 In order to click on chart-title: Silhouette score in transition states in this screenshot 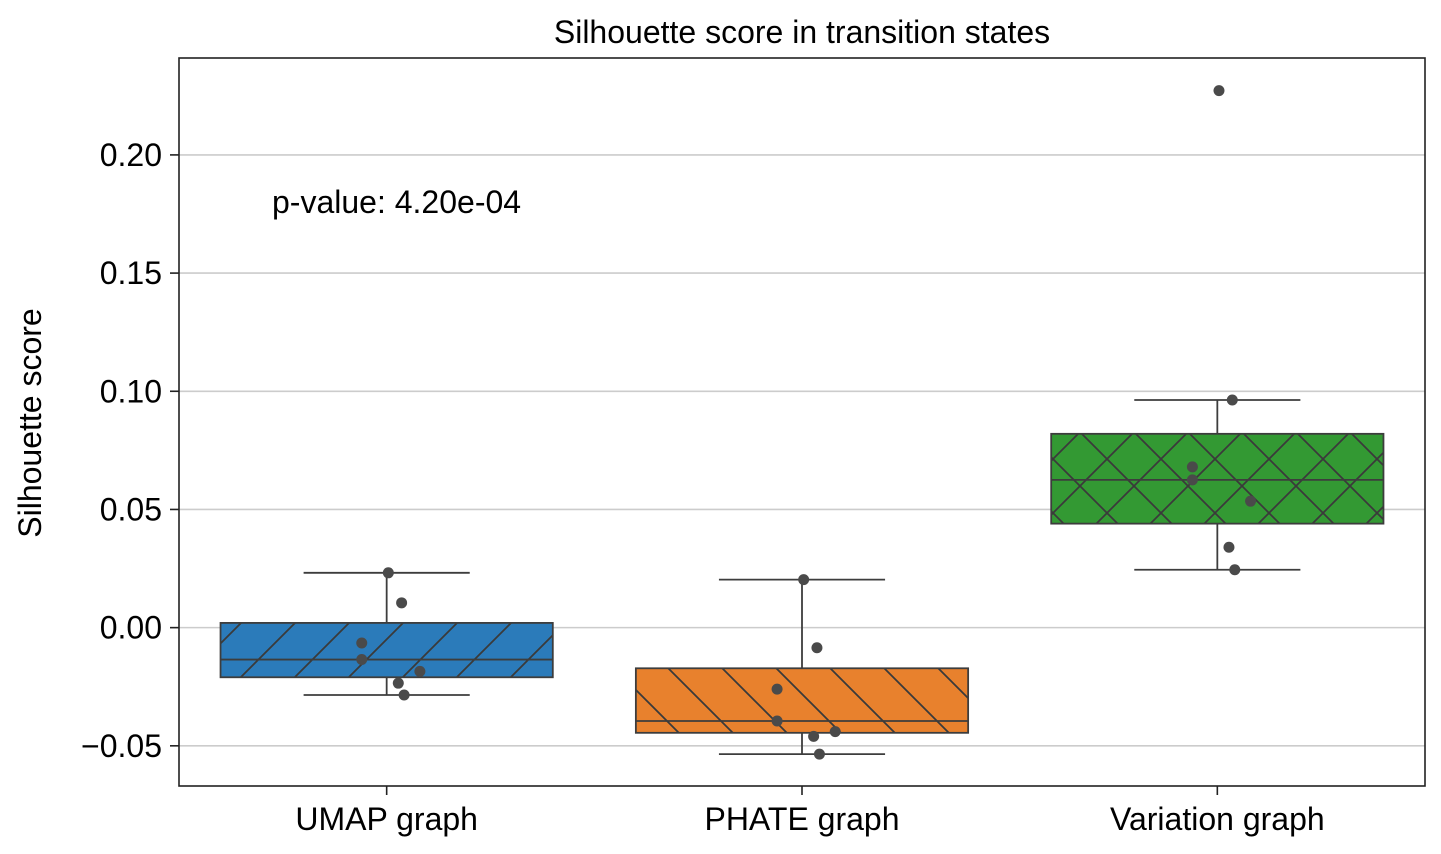, I will do `click(802, 32)`.